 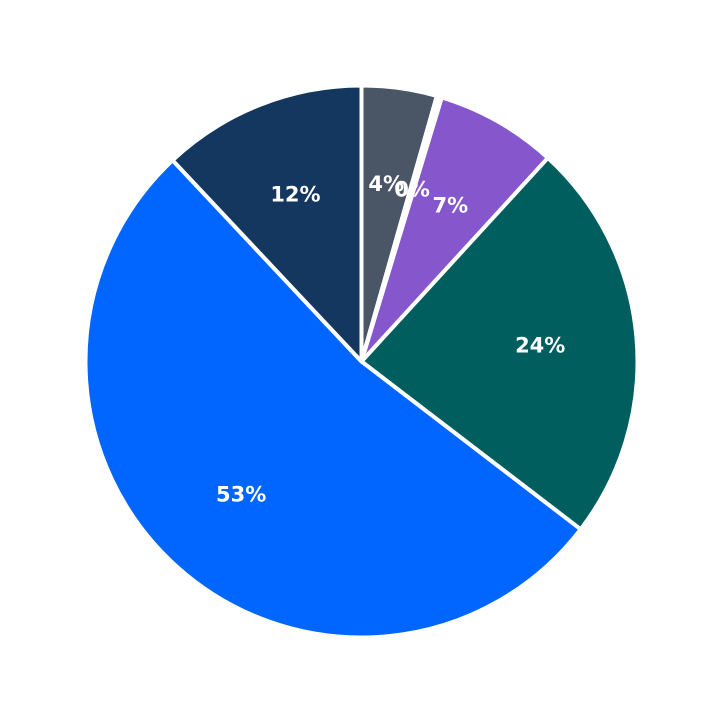 I want to click on pie-slice-label-5: 12%, so click(x=295, y=195).